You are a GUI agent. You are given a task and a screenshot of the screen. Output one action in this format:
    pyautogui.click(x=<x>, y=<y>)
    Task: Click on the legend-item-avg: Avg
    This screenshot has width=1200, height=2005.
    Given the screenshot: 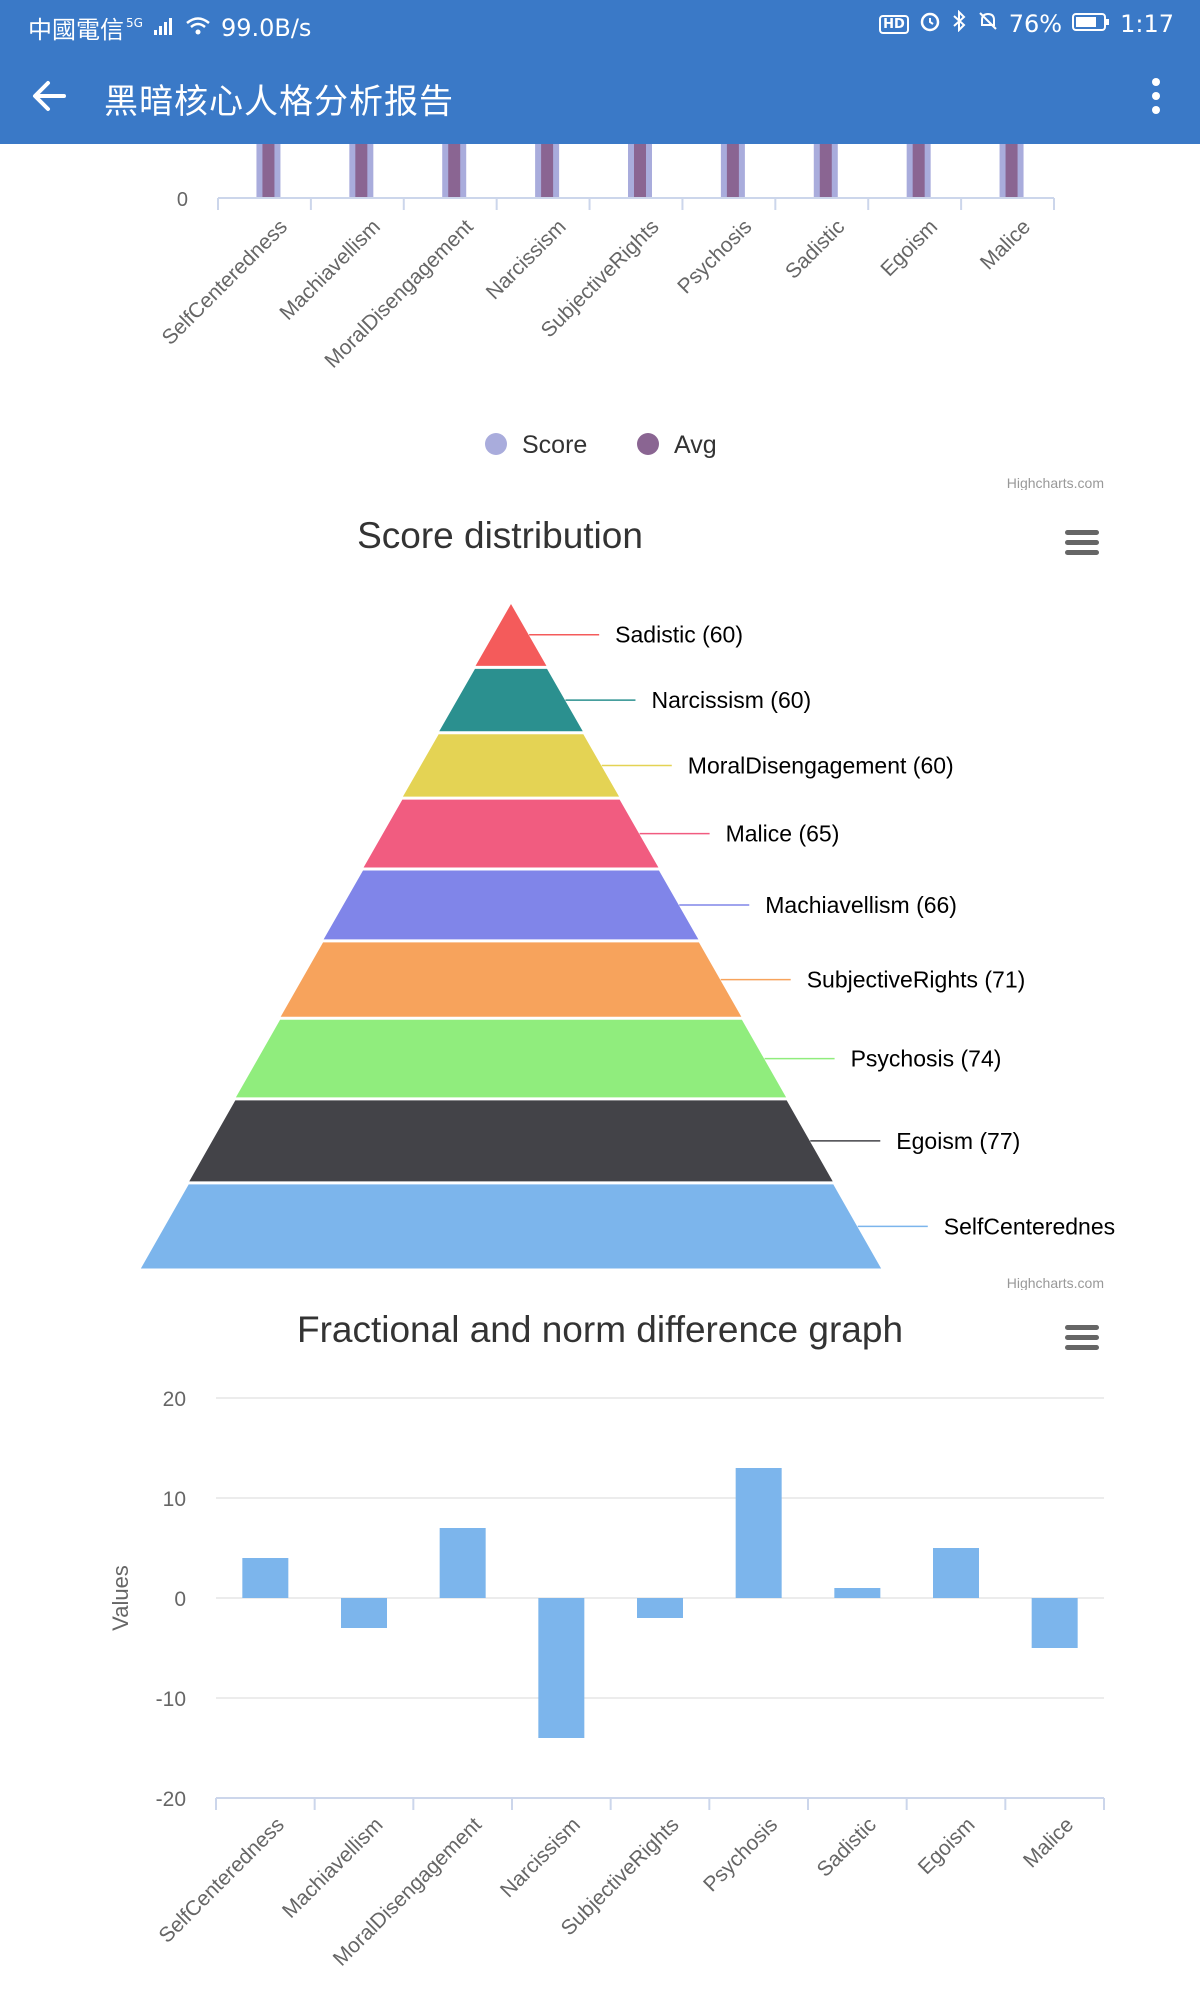 What is the action you would take?
    pyautogui.click(x=677, y=445)
    